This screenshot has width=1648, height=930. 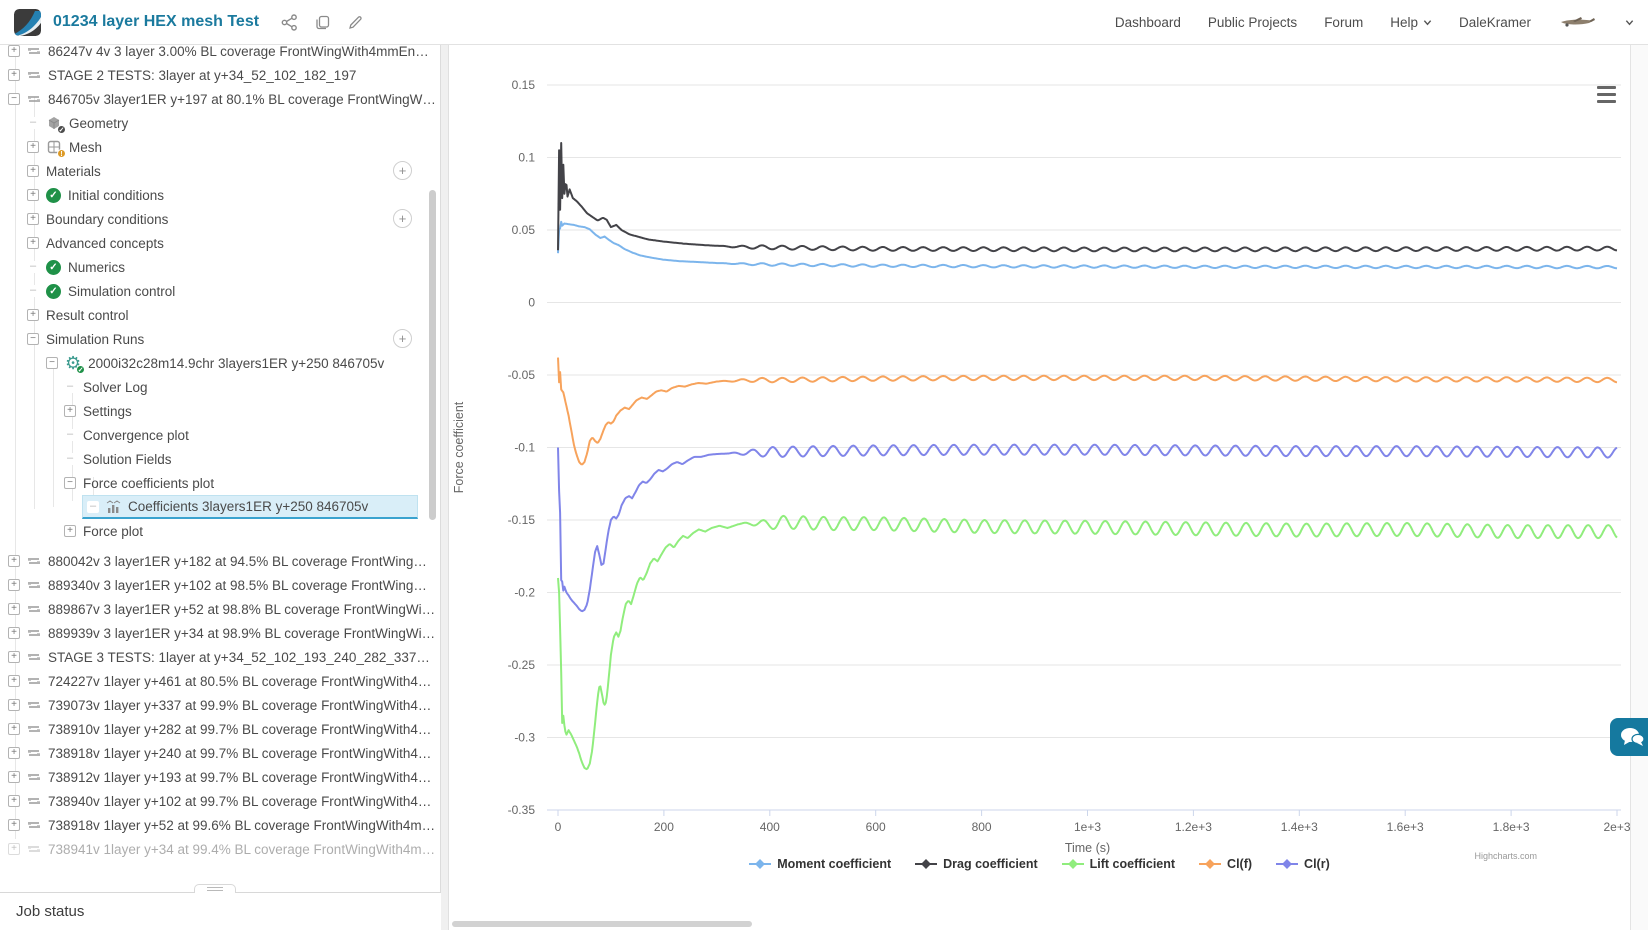 I want to click on tree-item: + Result control, so click(x=220, y=315).